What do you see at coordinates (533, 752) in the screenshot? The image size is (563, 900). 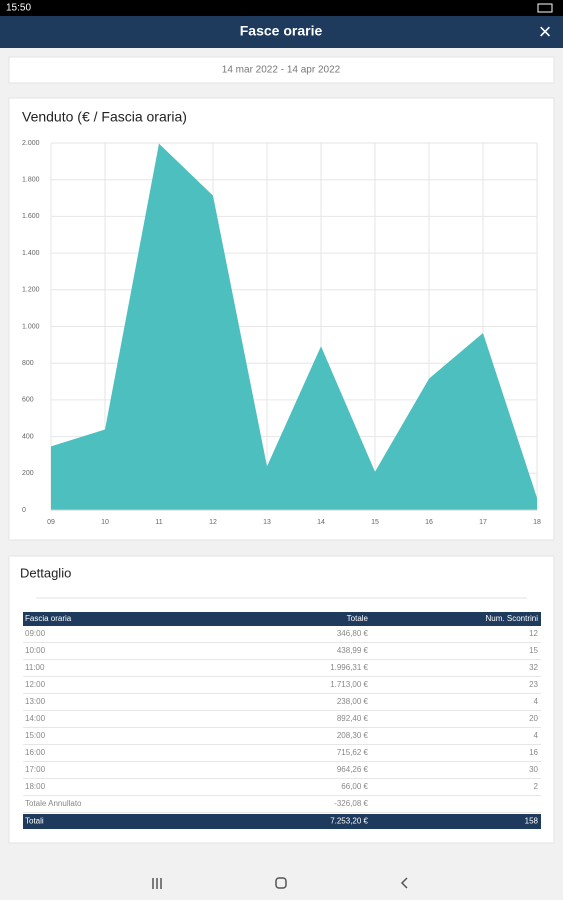 I see `table-cell: 16` at bounding box center [533, 752].